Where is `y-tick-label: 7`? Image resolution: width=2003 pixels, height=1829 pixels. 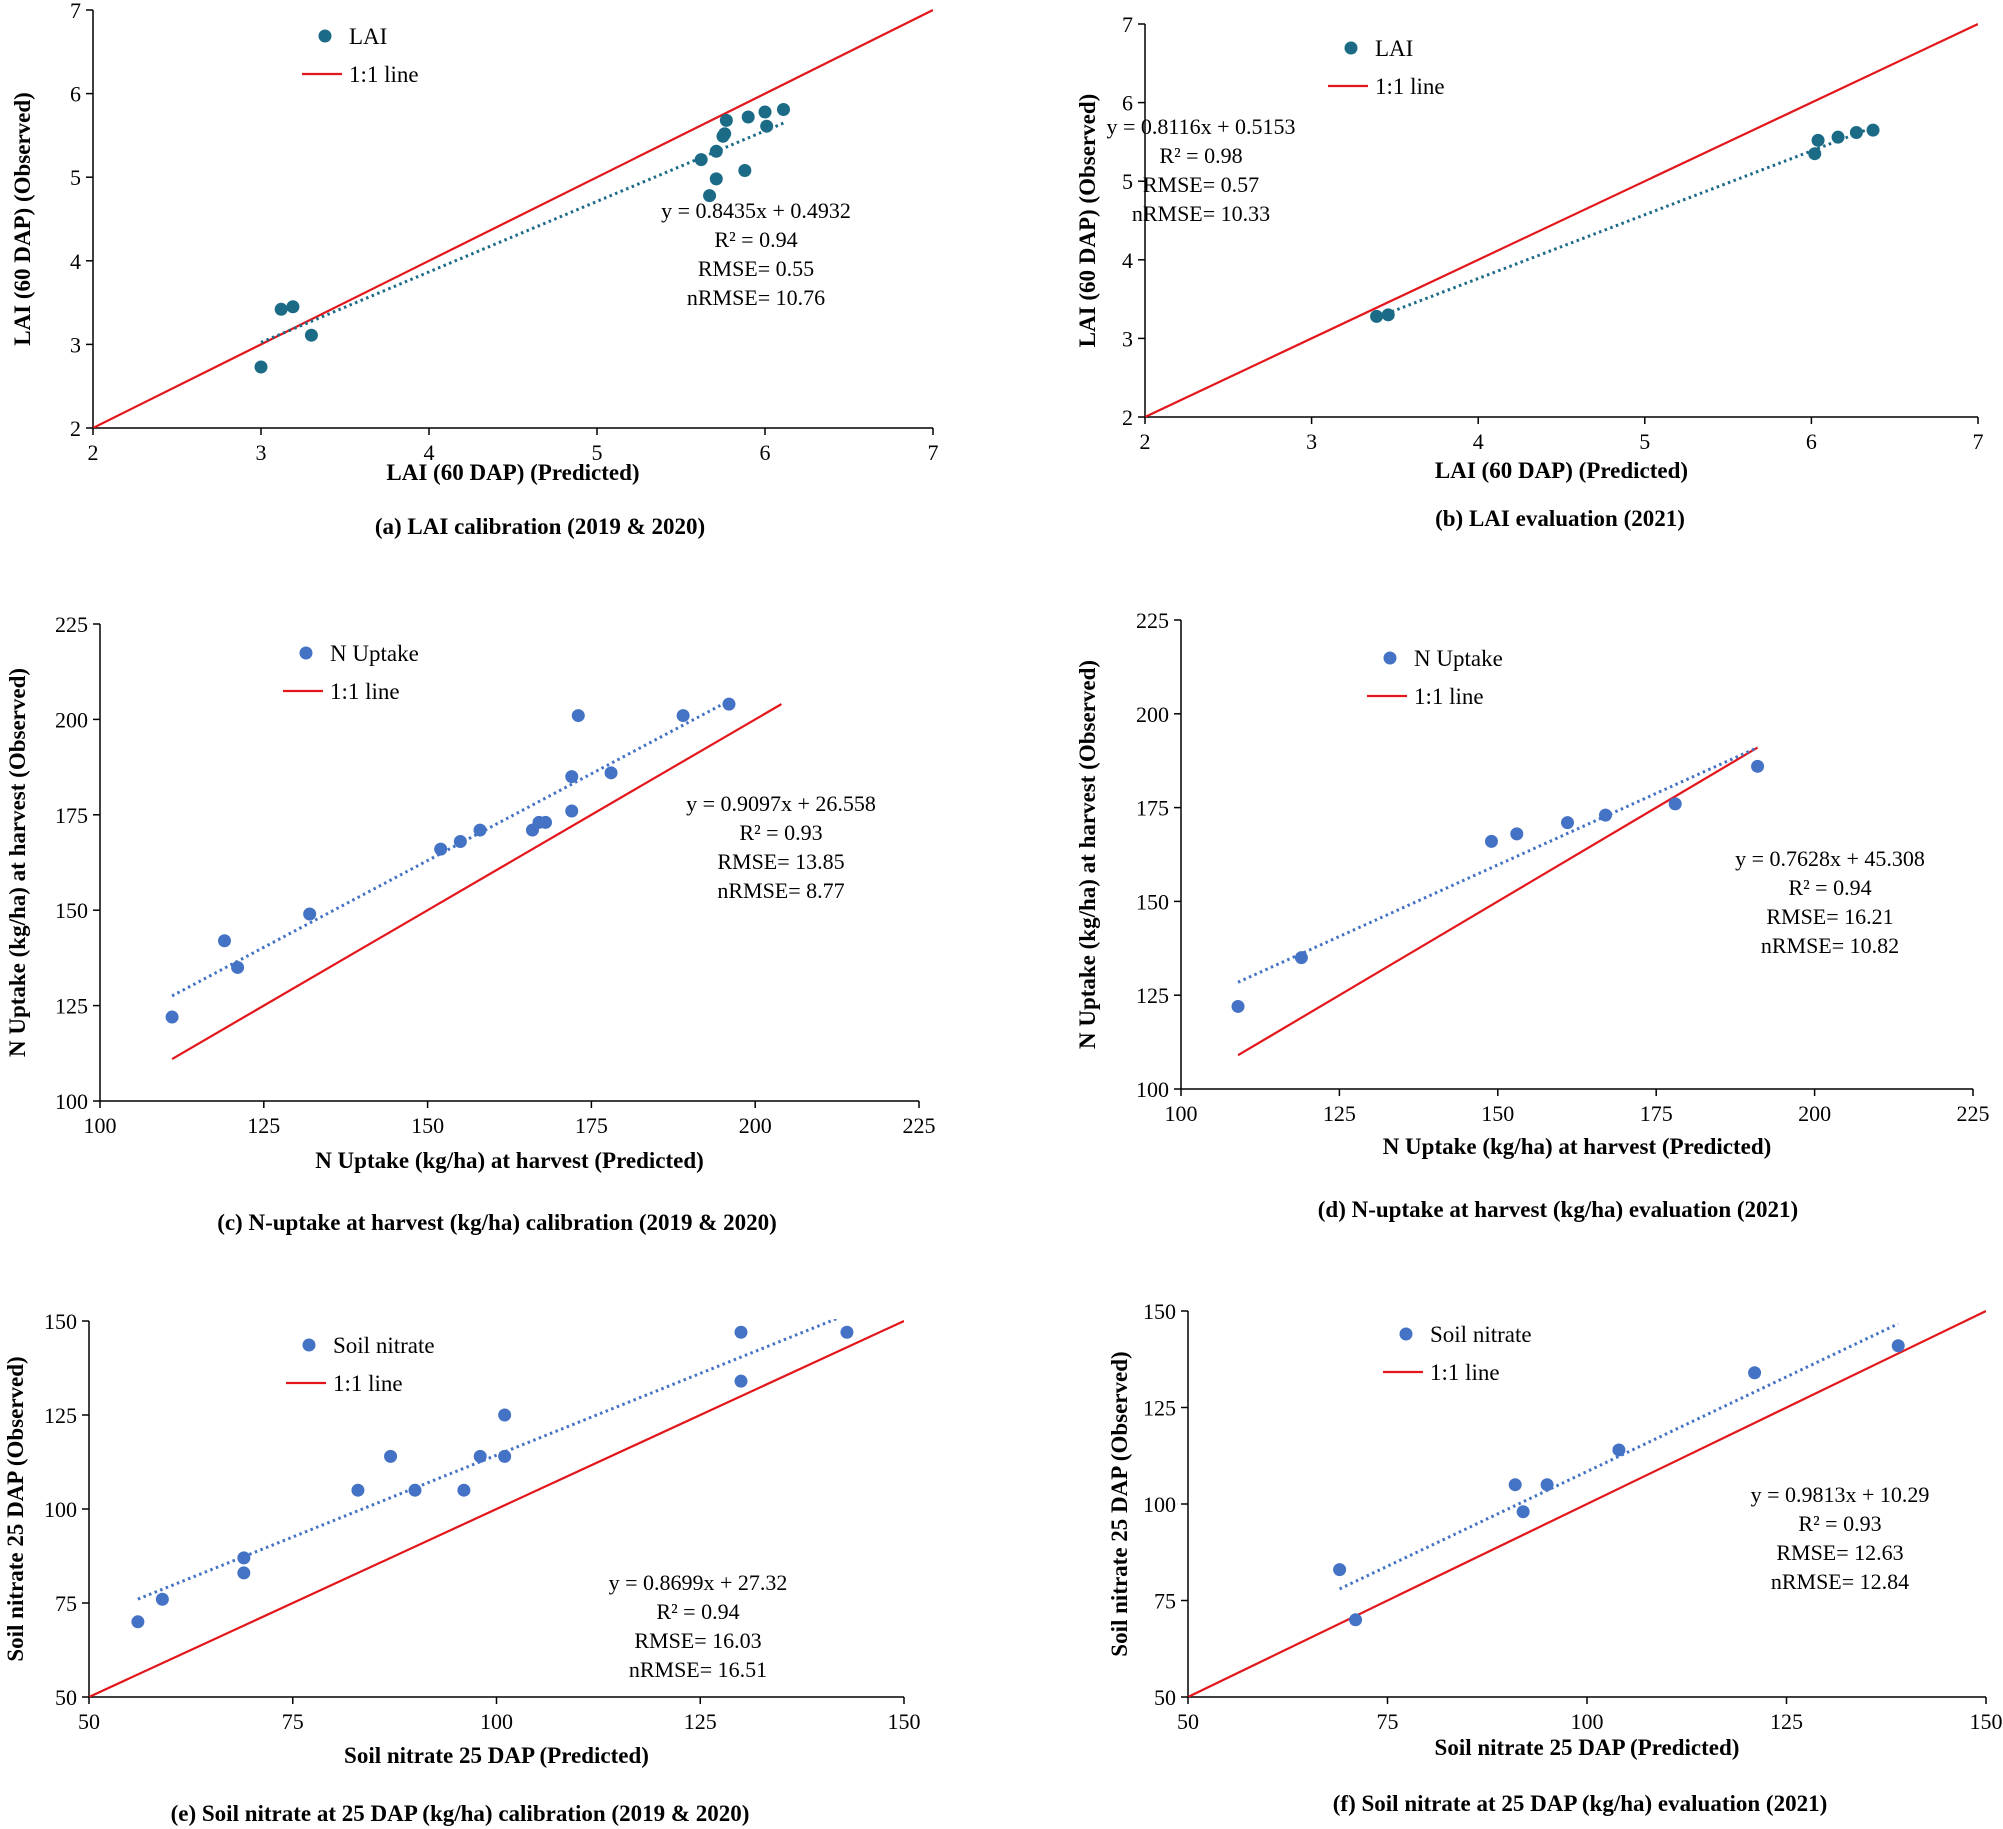 y-tick-label: 7 is located at coordinates (75, 11).